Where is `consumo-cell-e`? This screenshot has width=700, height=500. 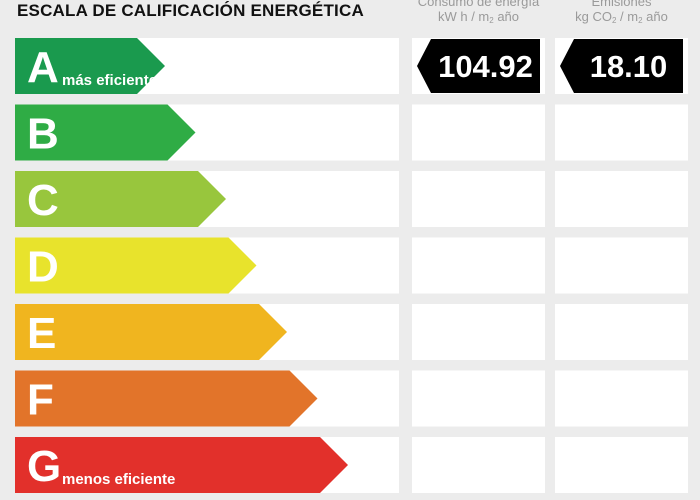 consumo-cell-e is located at coordinates (478, 332).